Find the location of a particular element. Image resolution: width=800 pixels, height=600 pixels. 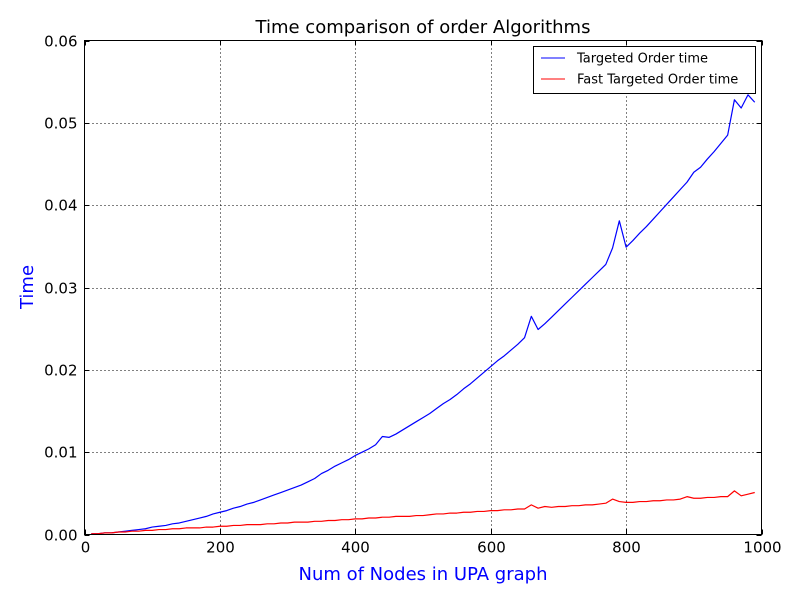

x-tick-label: 1000 is located at coordinates (762, 548).